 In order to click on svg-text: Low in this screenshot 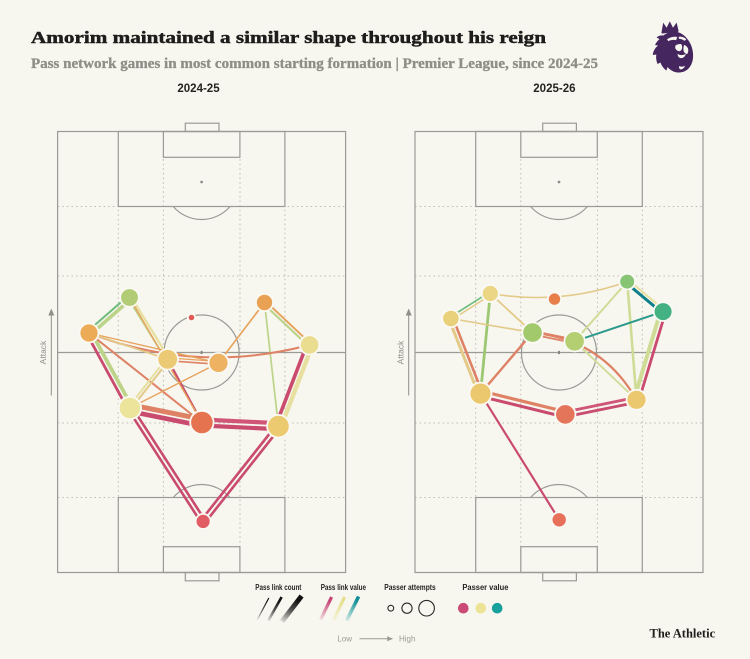, I will do `click(344, 639)`.